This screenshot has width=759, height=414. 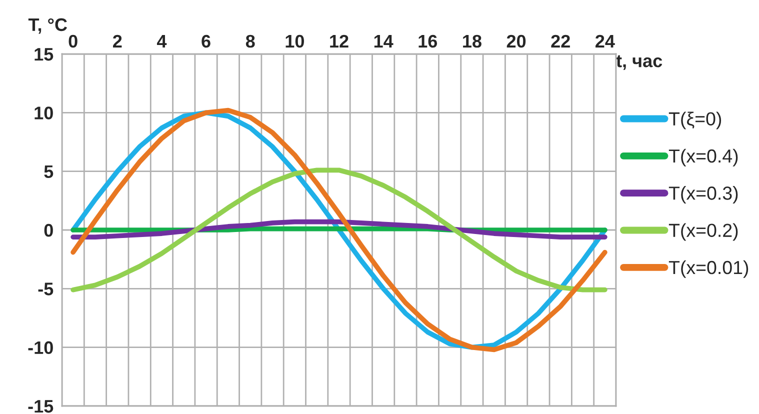 I want to click on y-tick-label: 0, so click(x=48, y=230).